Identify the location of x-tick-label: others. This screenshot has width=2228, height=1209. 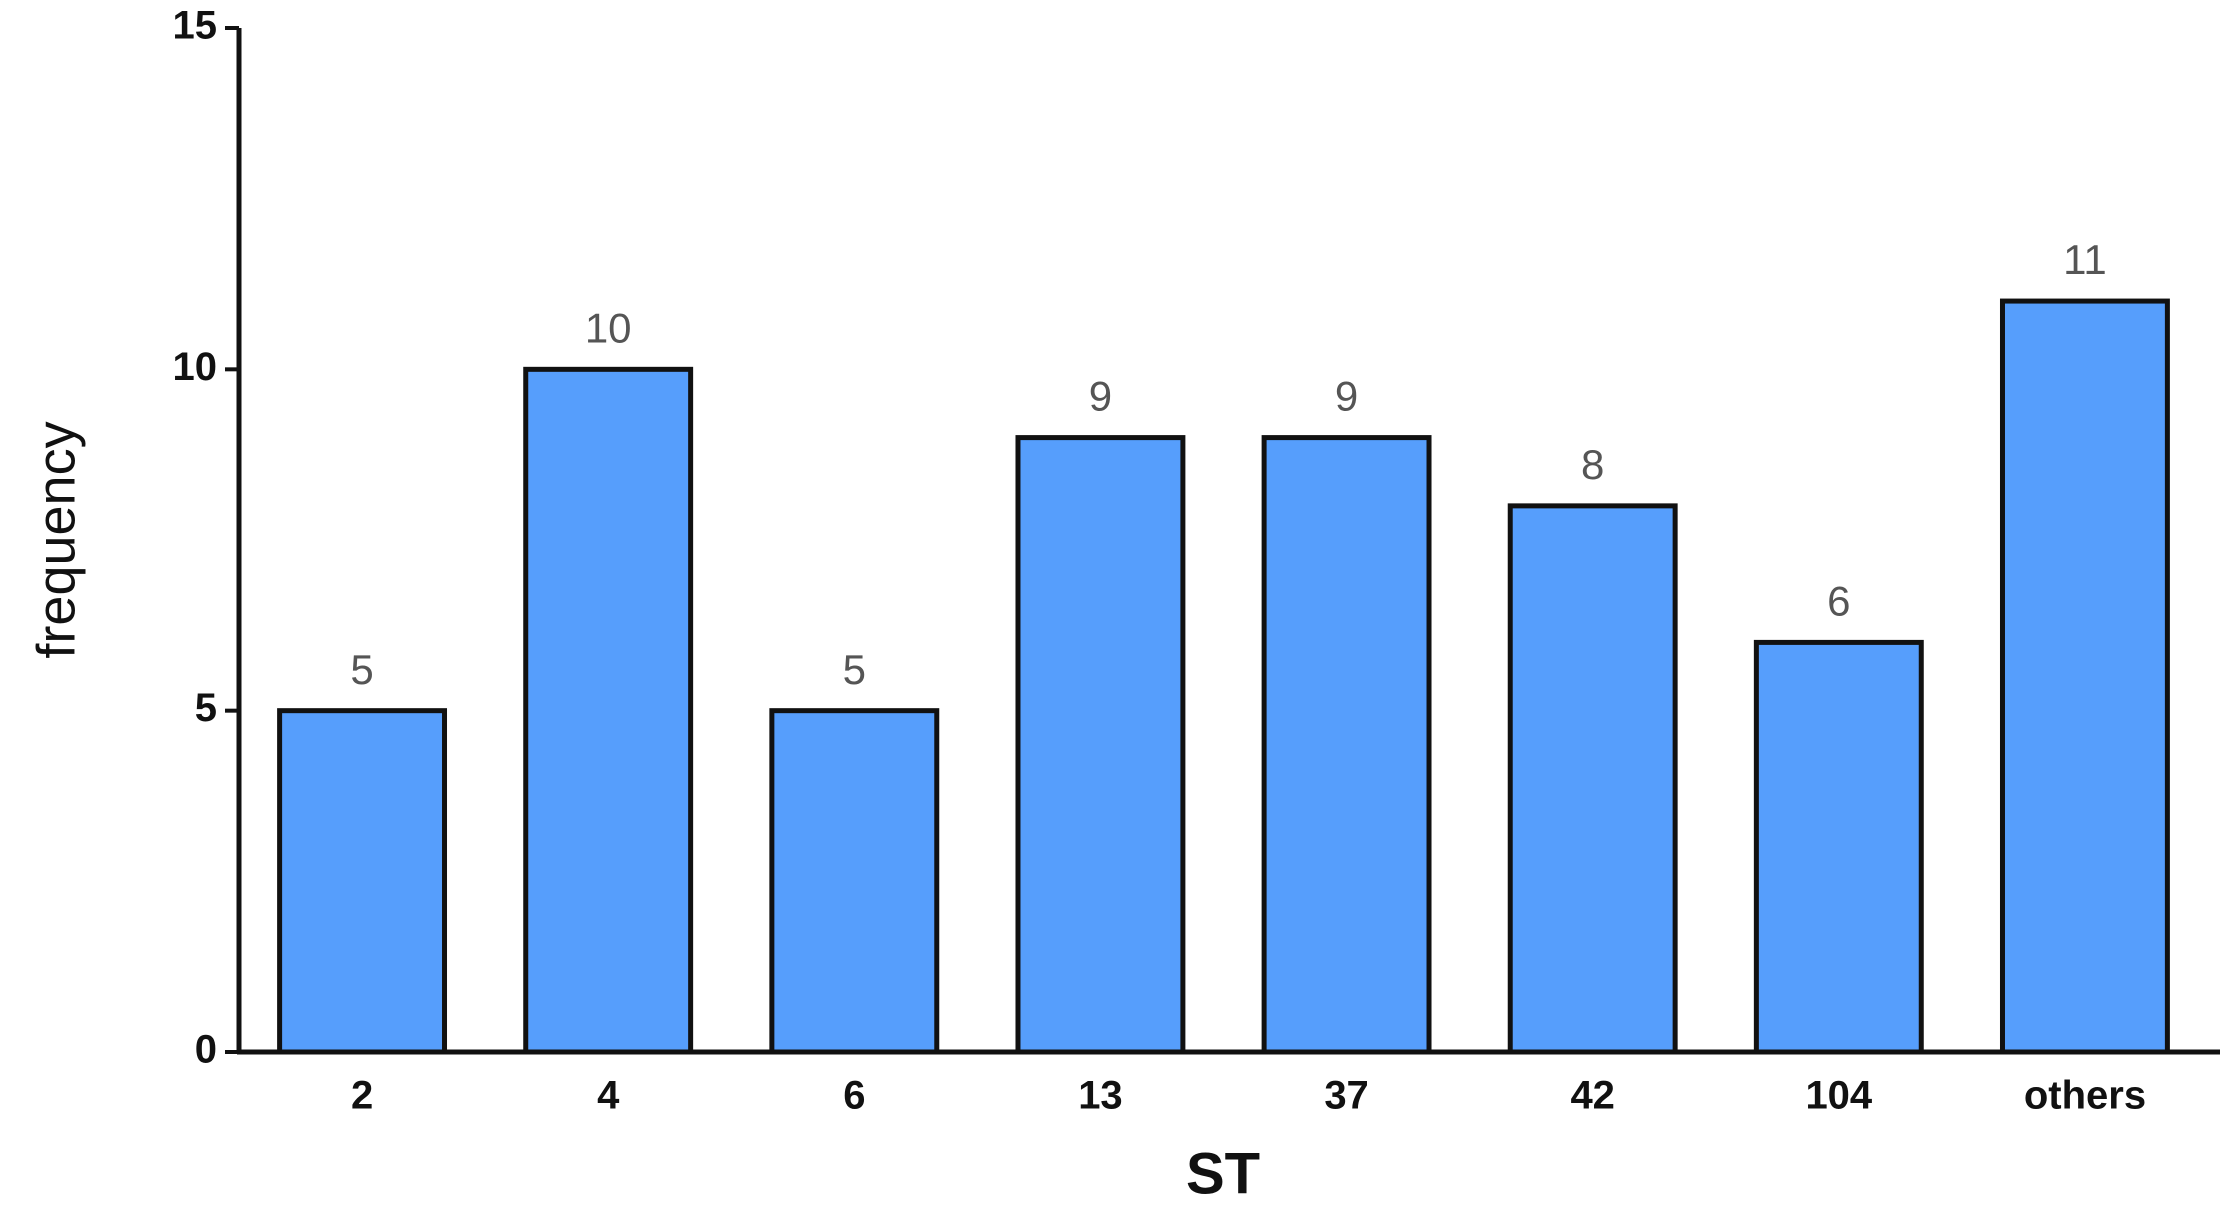
(2085, 1096).